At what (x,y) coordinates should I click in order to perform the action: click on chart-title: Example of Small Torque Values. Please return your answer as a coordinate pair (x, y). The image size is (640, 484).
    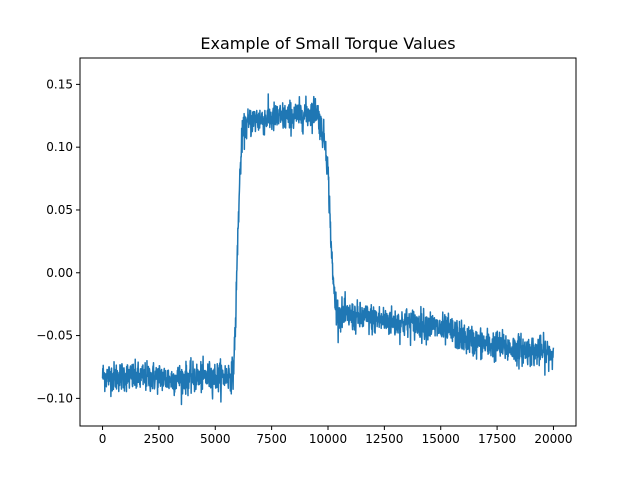
    Looking at the image, I should click on (327, 43).